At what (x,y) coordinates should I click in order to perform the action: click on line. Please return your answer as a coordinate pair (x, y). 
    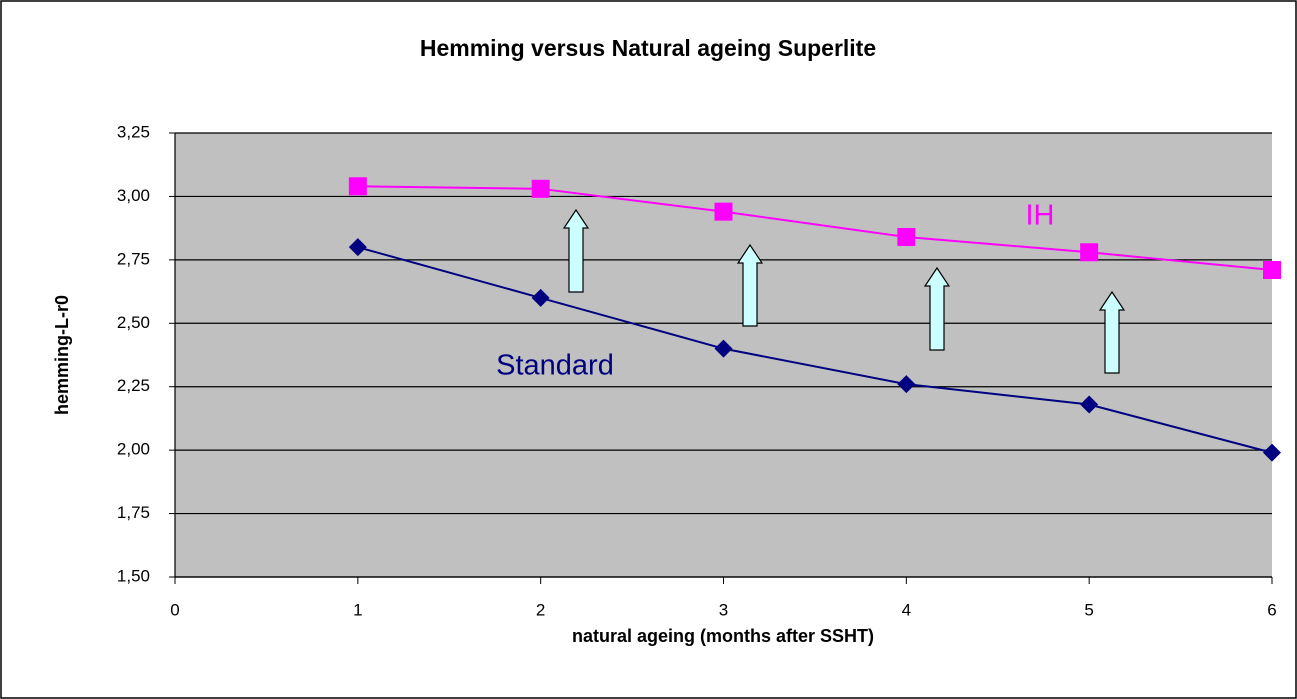
    Looking at the image, I should click on (815, 228).